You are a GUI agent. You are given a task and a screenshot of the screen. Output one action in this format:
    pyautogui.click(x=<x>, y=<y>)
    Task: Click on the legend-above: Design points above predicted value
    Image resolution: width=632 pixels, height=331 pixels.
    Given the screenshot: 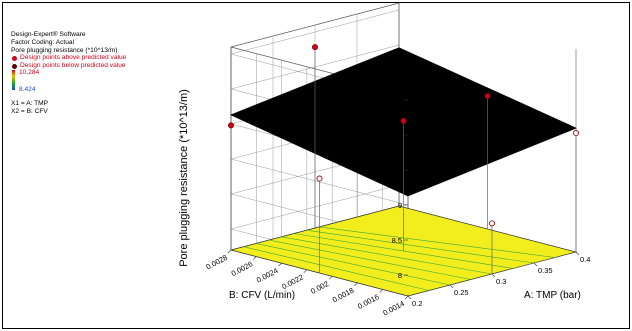 What is the action you would take?
    pyautogui.click(x=73, y=57)
    